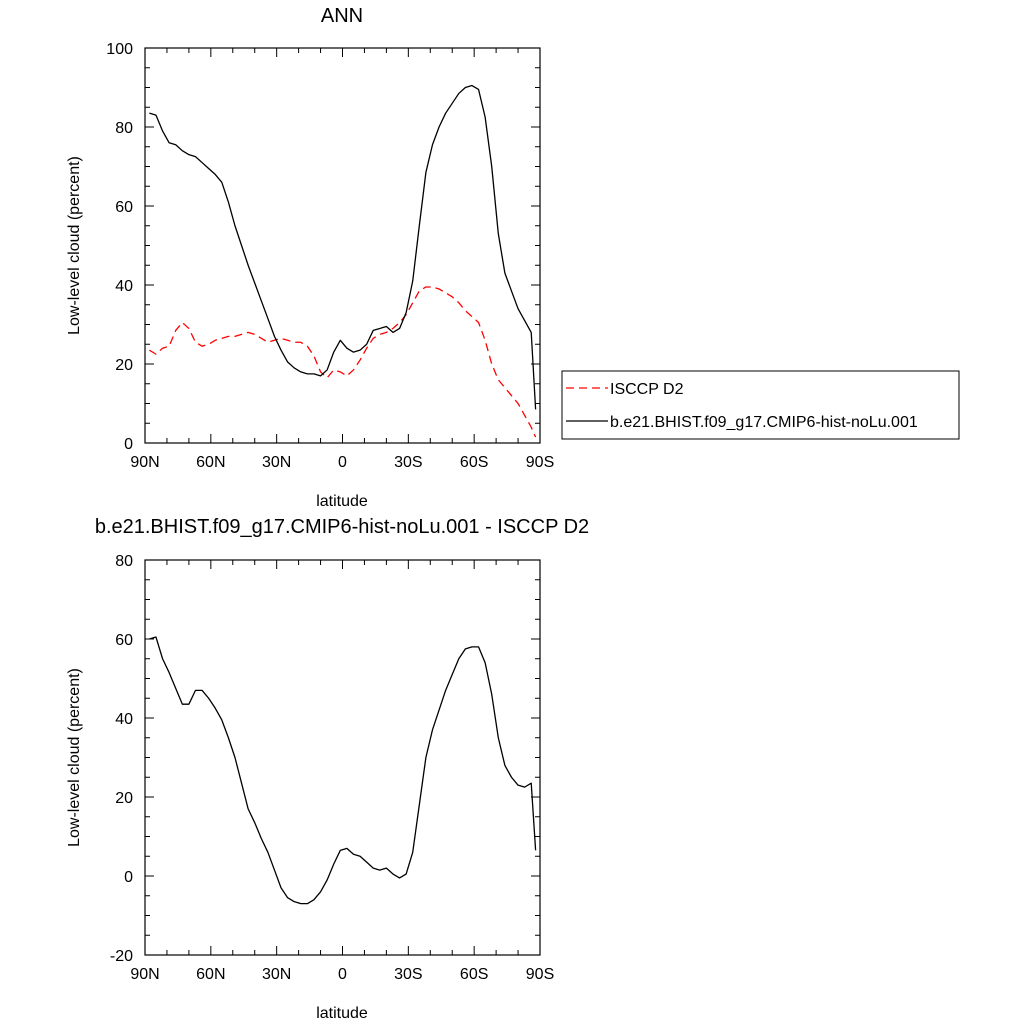 Image resolution: width=1024 pixels, height=1024 pixels. I want to click on y-tick-label: -20, so click(121, 956).